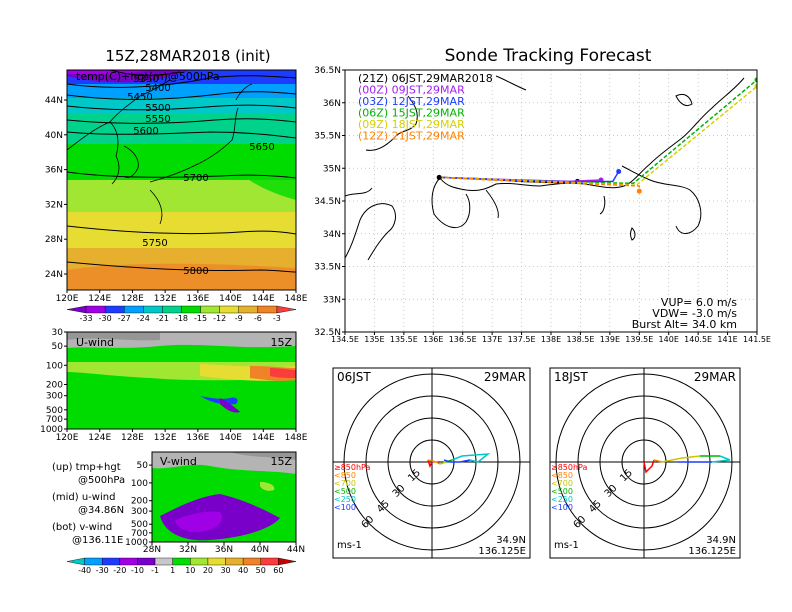  I want to click on launch-list-item: (03Z) 12JST,29MAR, so click(411, 101).